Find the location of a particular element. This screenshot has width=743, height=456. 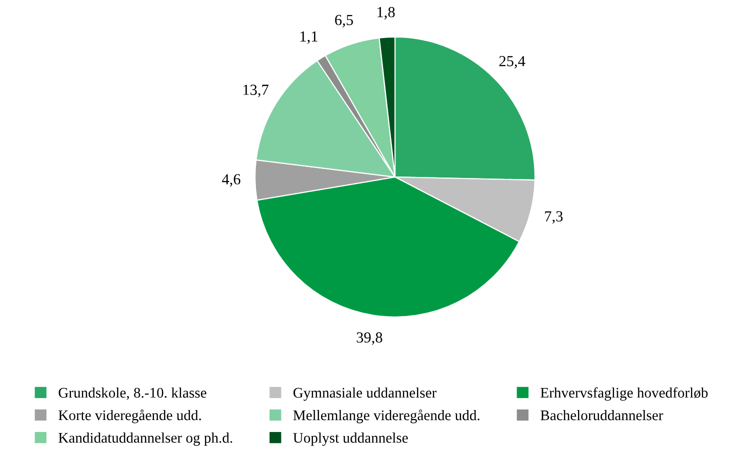

data-label: 4,6 is located at coordinates (231, 180).